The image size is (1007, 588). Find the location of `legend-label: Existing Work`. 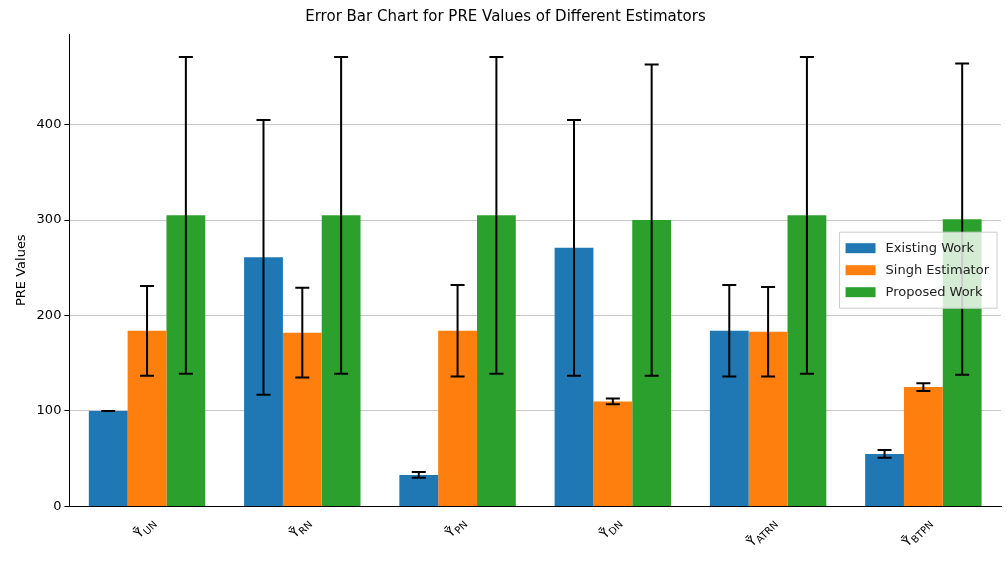

legend-label: Existing Work is located at coordinates (930, 247).